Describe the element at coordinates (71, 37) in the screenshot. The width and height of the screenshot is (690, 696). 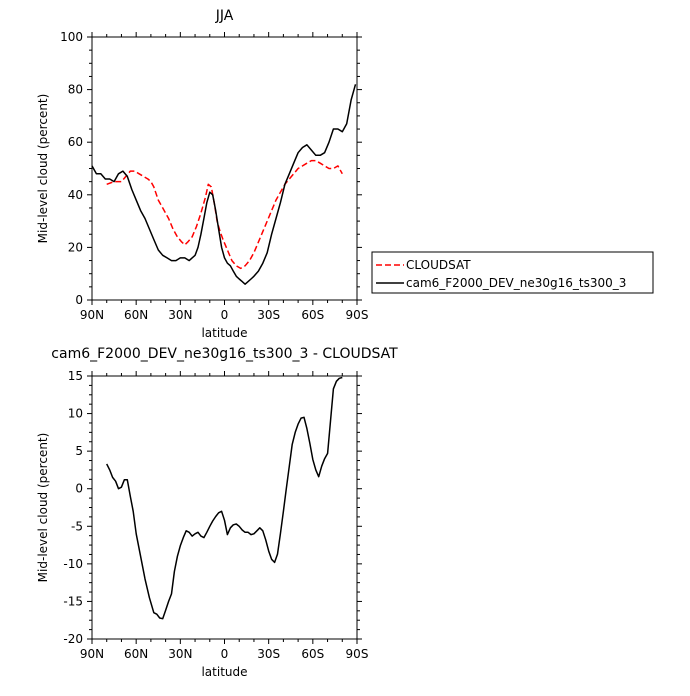
I see `y-tick-label: 100` at that location.